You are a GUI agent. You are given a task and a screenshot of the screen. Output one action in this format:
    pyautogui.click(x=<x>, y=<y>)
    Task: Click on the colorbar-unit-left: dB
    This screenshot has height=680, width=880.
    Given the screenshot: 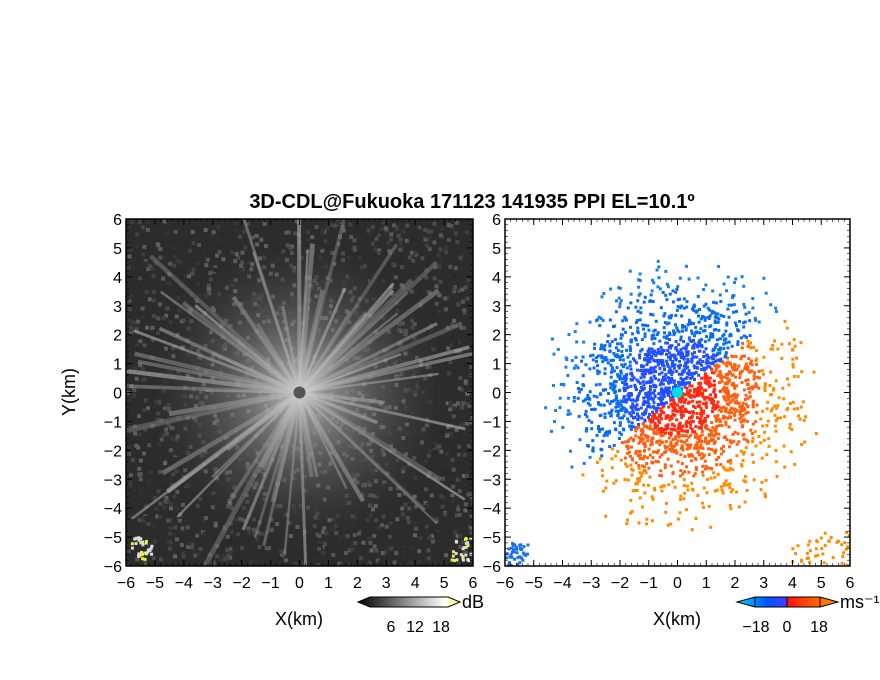 What is the action you would take?
    pyautogui.click(x=473, y=602)
    